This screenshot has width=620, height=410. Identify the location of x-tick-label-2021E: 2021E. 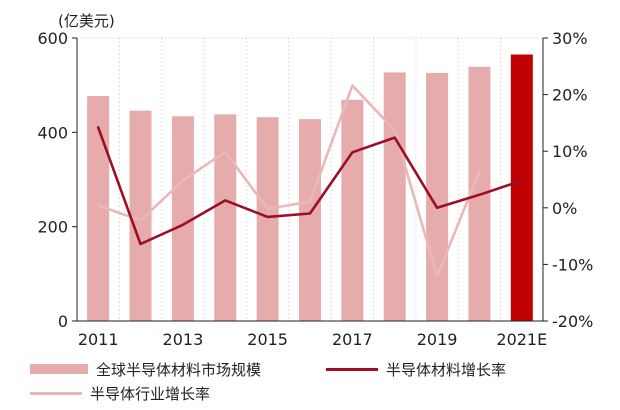
(521, 339).